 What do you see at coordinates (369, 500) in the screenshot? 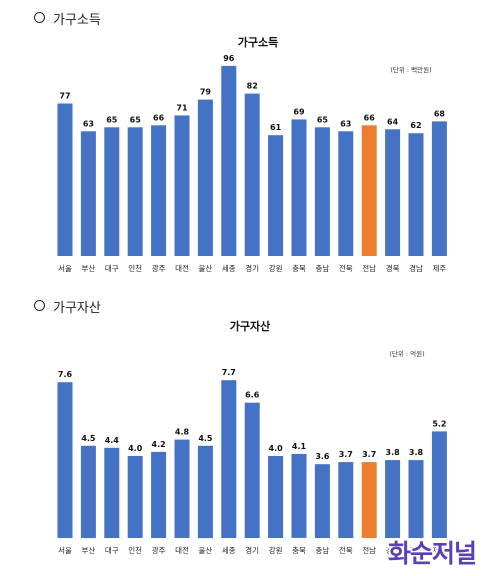
I see `bar-전남` at bounding box center [369, 500].